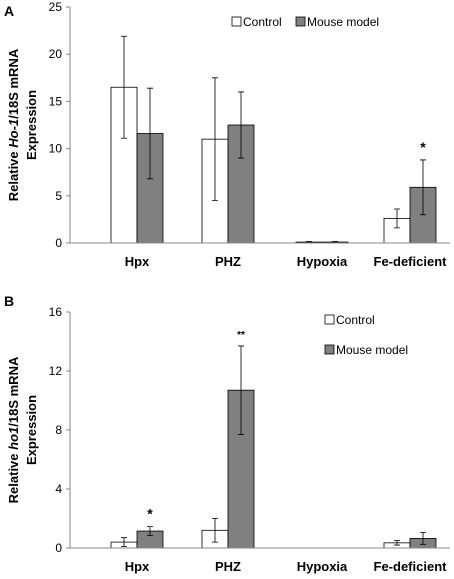  I want to click on y-tick-label: 25, so click(56, 7).